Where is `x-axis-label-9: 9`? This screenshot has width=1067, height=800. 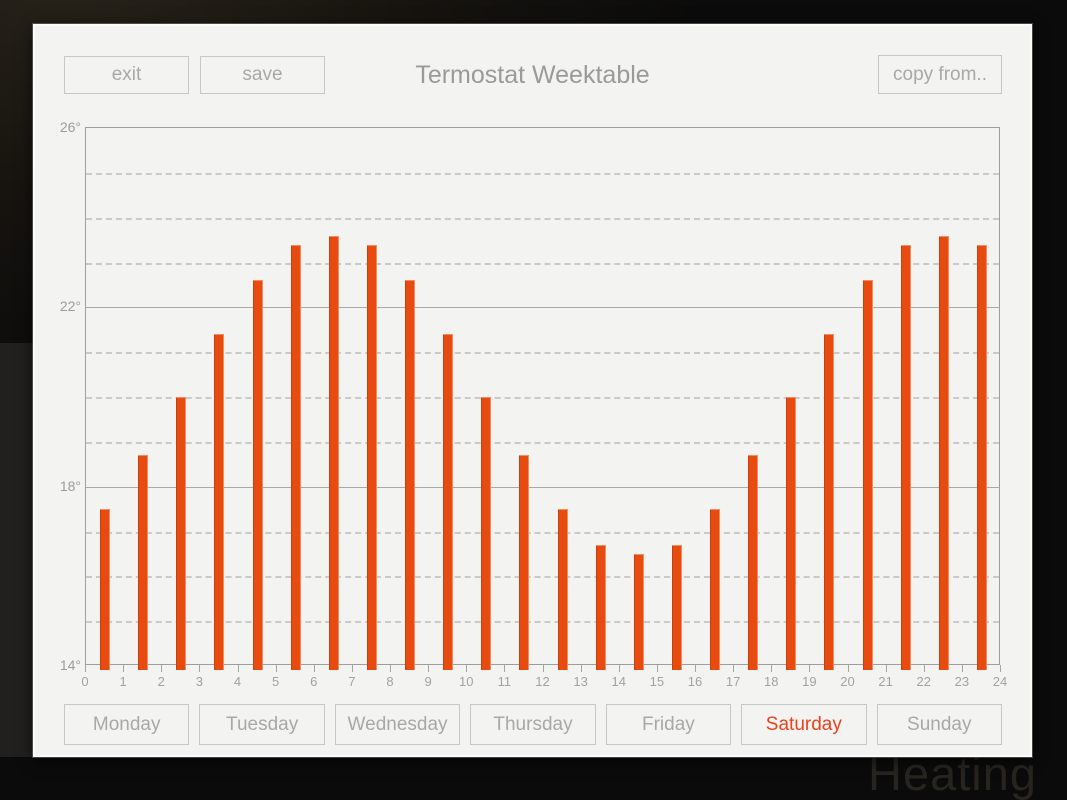
x-axis-label-9: 9 is located at coordinates (428, 681).